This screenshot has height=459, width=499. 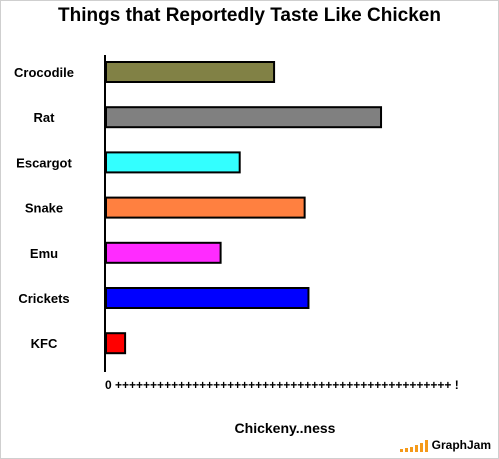 What do you see at coordinates (413, 445) in the screenshot?
I see `graphjam-logo-icon` at bounding box center [413, 445].